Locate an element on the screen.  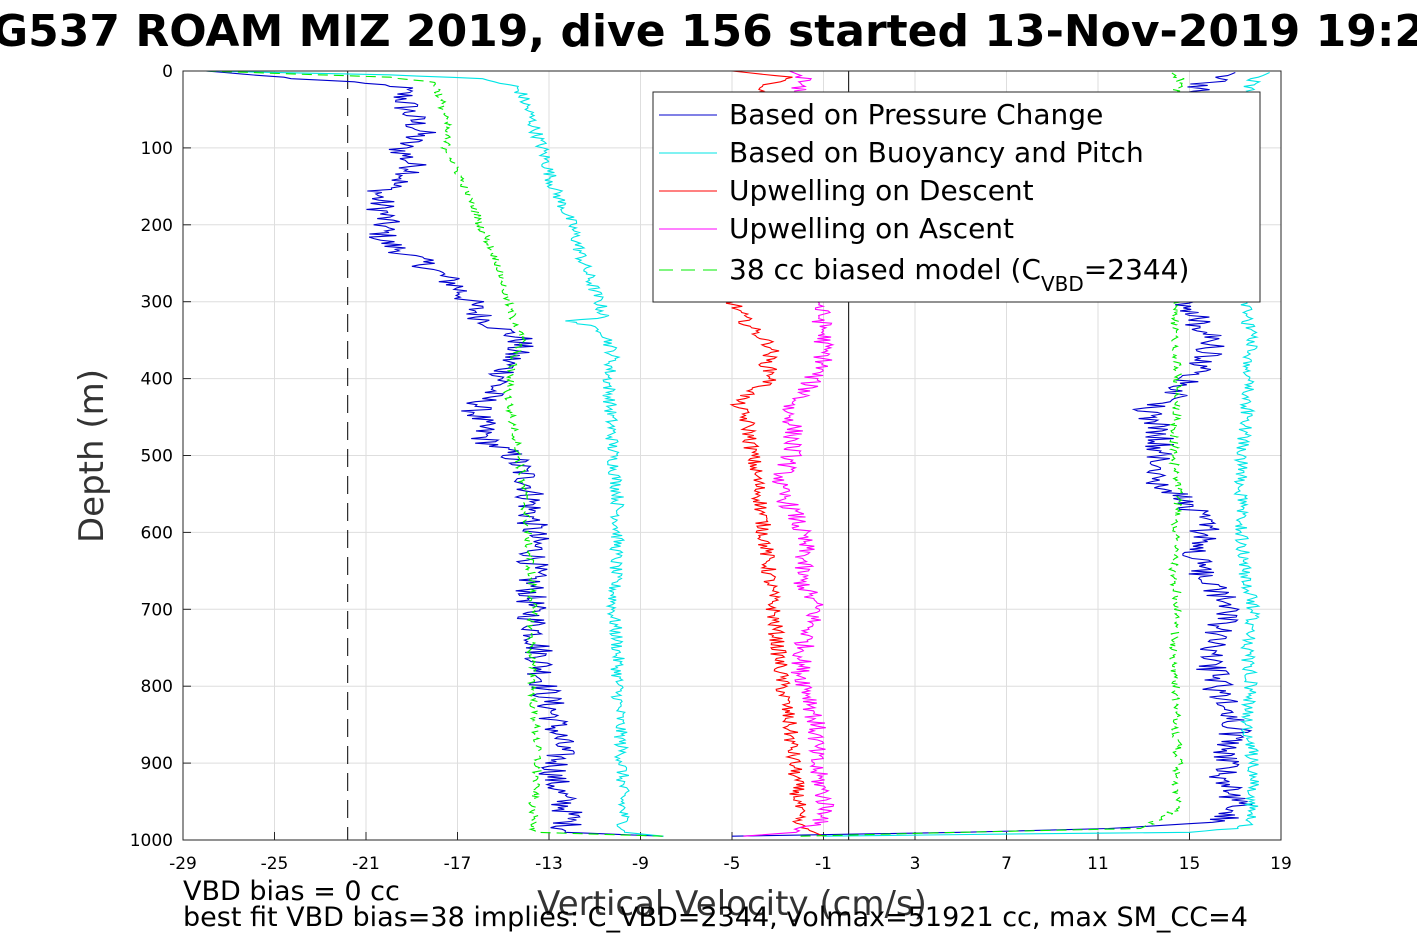
x-tick-label: -29 is located at coordinates (183, 864).